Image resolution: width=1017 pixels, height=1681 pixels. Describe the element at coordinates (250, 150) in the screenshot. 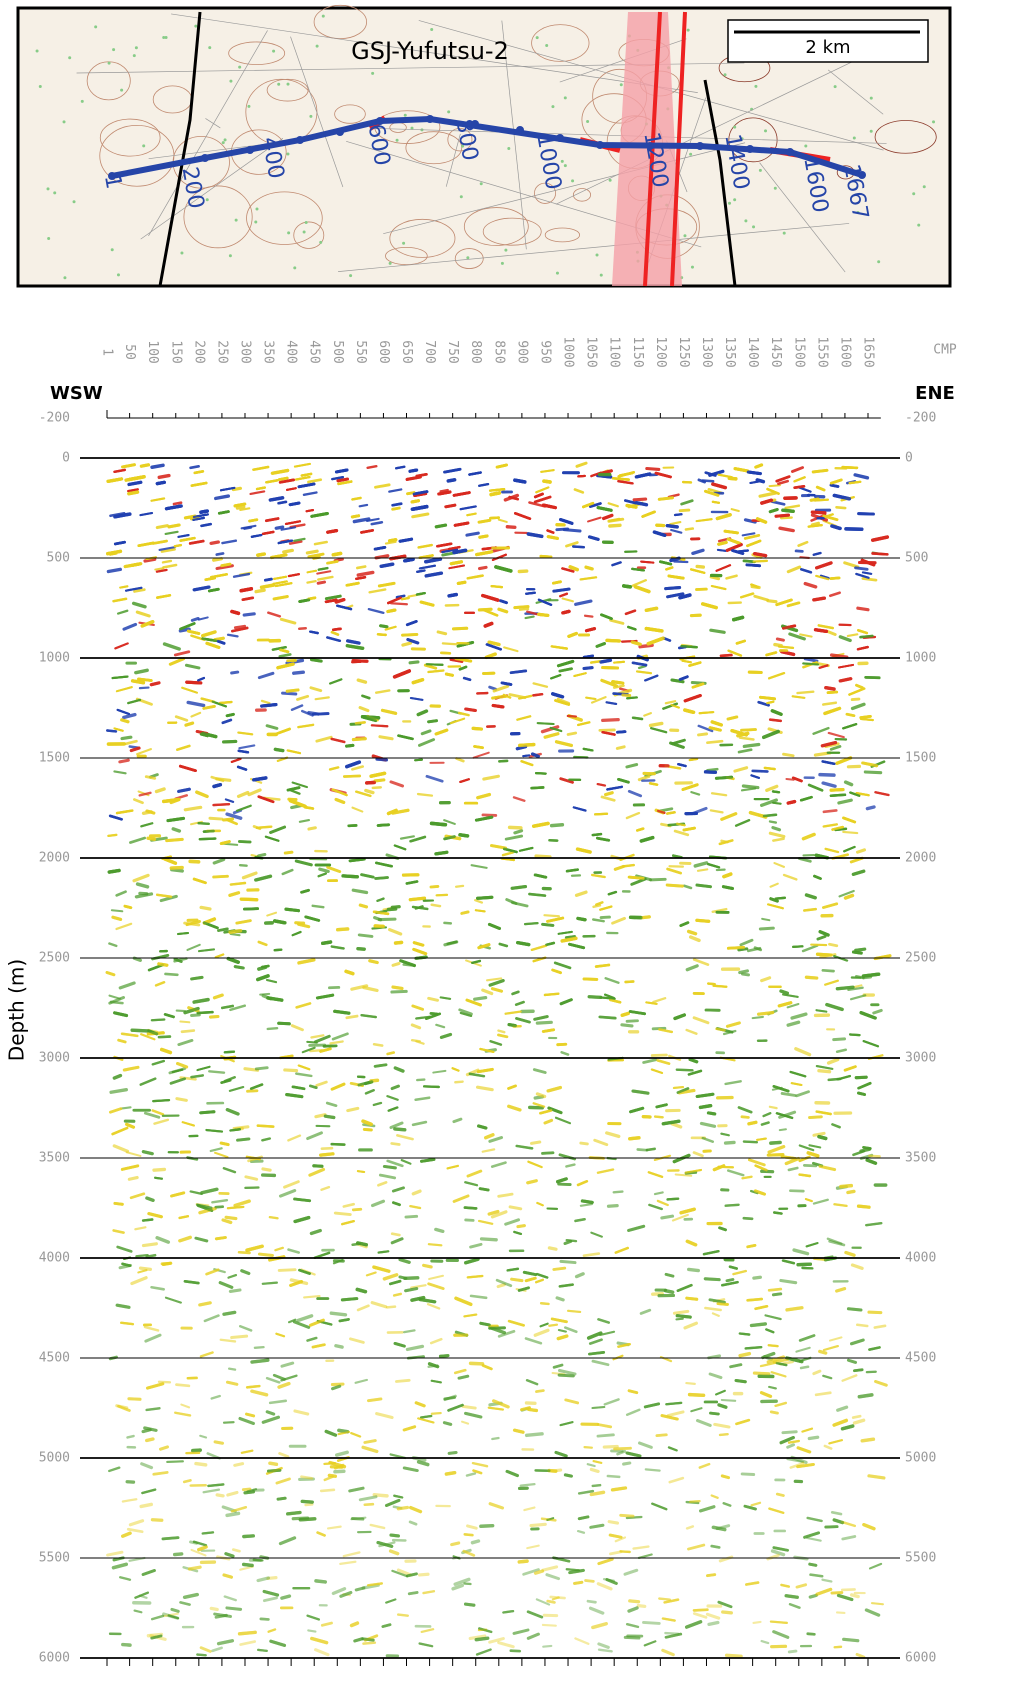

I see `survey-point` at that location.